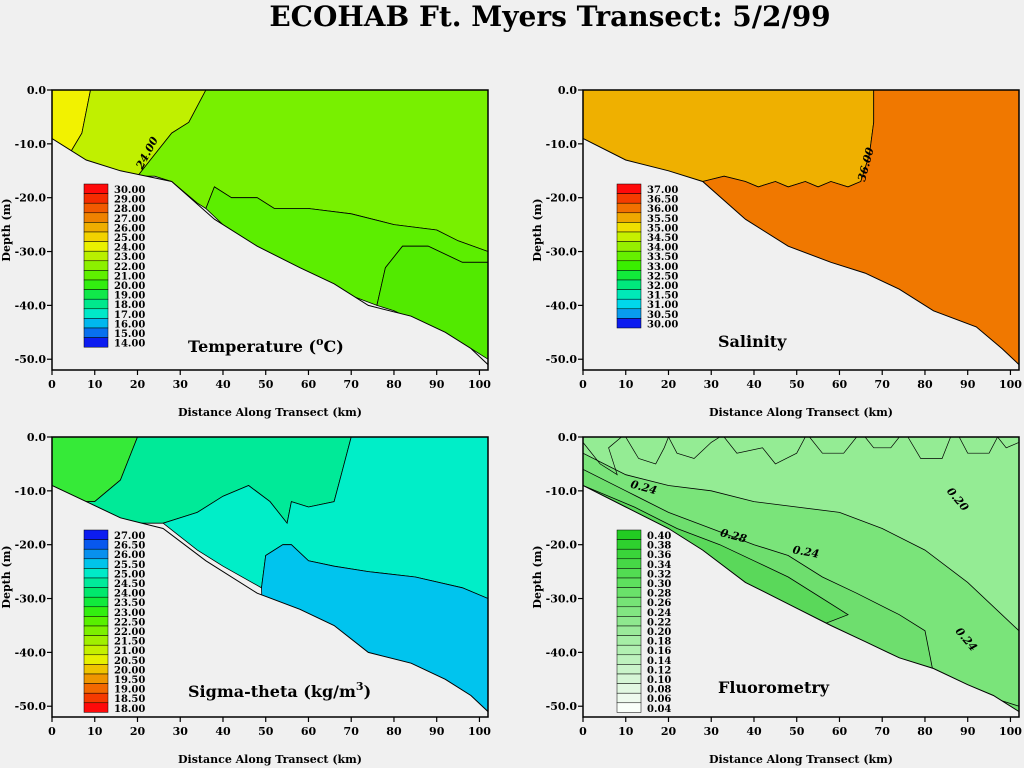 Image resolution: width=1024 pixels, height=768 pixels. Describe the element at coordinates (437, 731) in the screenshot. I see `x-tick-label: 90` at that location.